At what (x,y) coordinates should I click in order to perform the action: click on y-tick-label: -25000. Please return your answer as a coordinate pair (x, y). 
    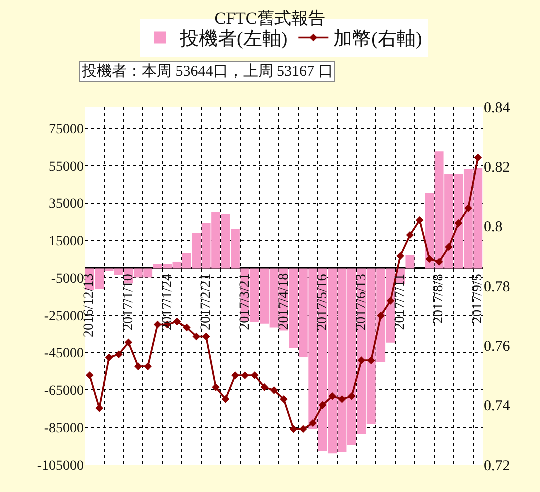
    Looking at the image, I should click on (64, 316).